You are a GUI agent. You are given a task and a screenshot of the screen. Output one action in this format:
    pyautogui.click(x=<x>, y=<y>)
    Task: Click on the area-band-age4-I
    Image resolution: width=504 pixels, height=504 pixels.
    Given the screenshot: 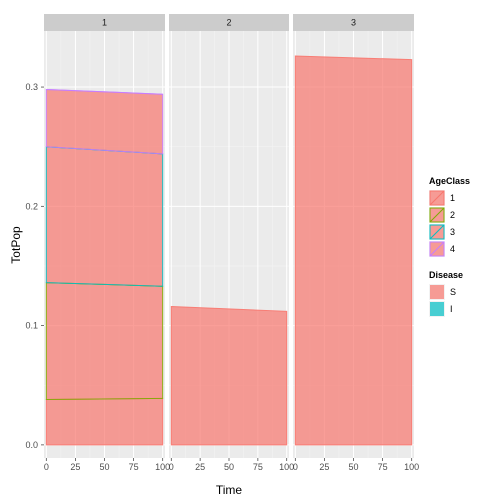 What is the action you would take?
    pyautogui.click(x=104, y=91)
    